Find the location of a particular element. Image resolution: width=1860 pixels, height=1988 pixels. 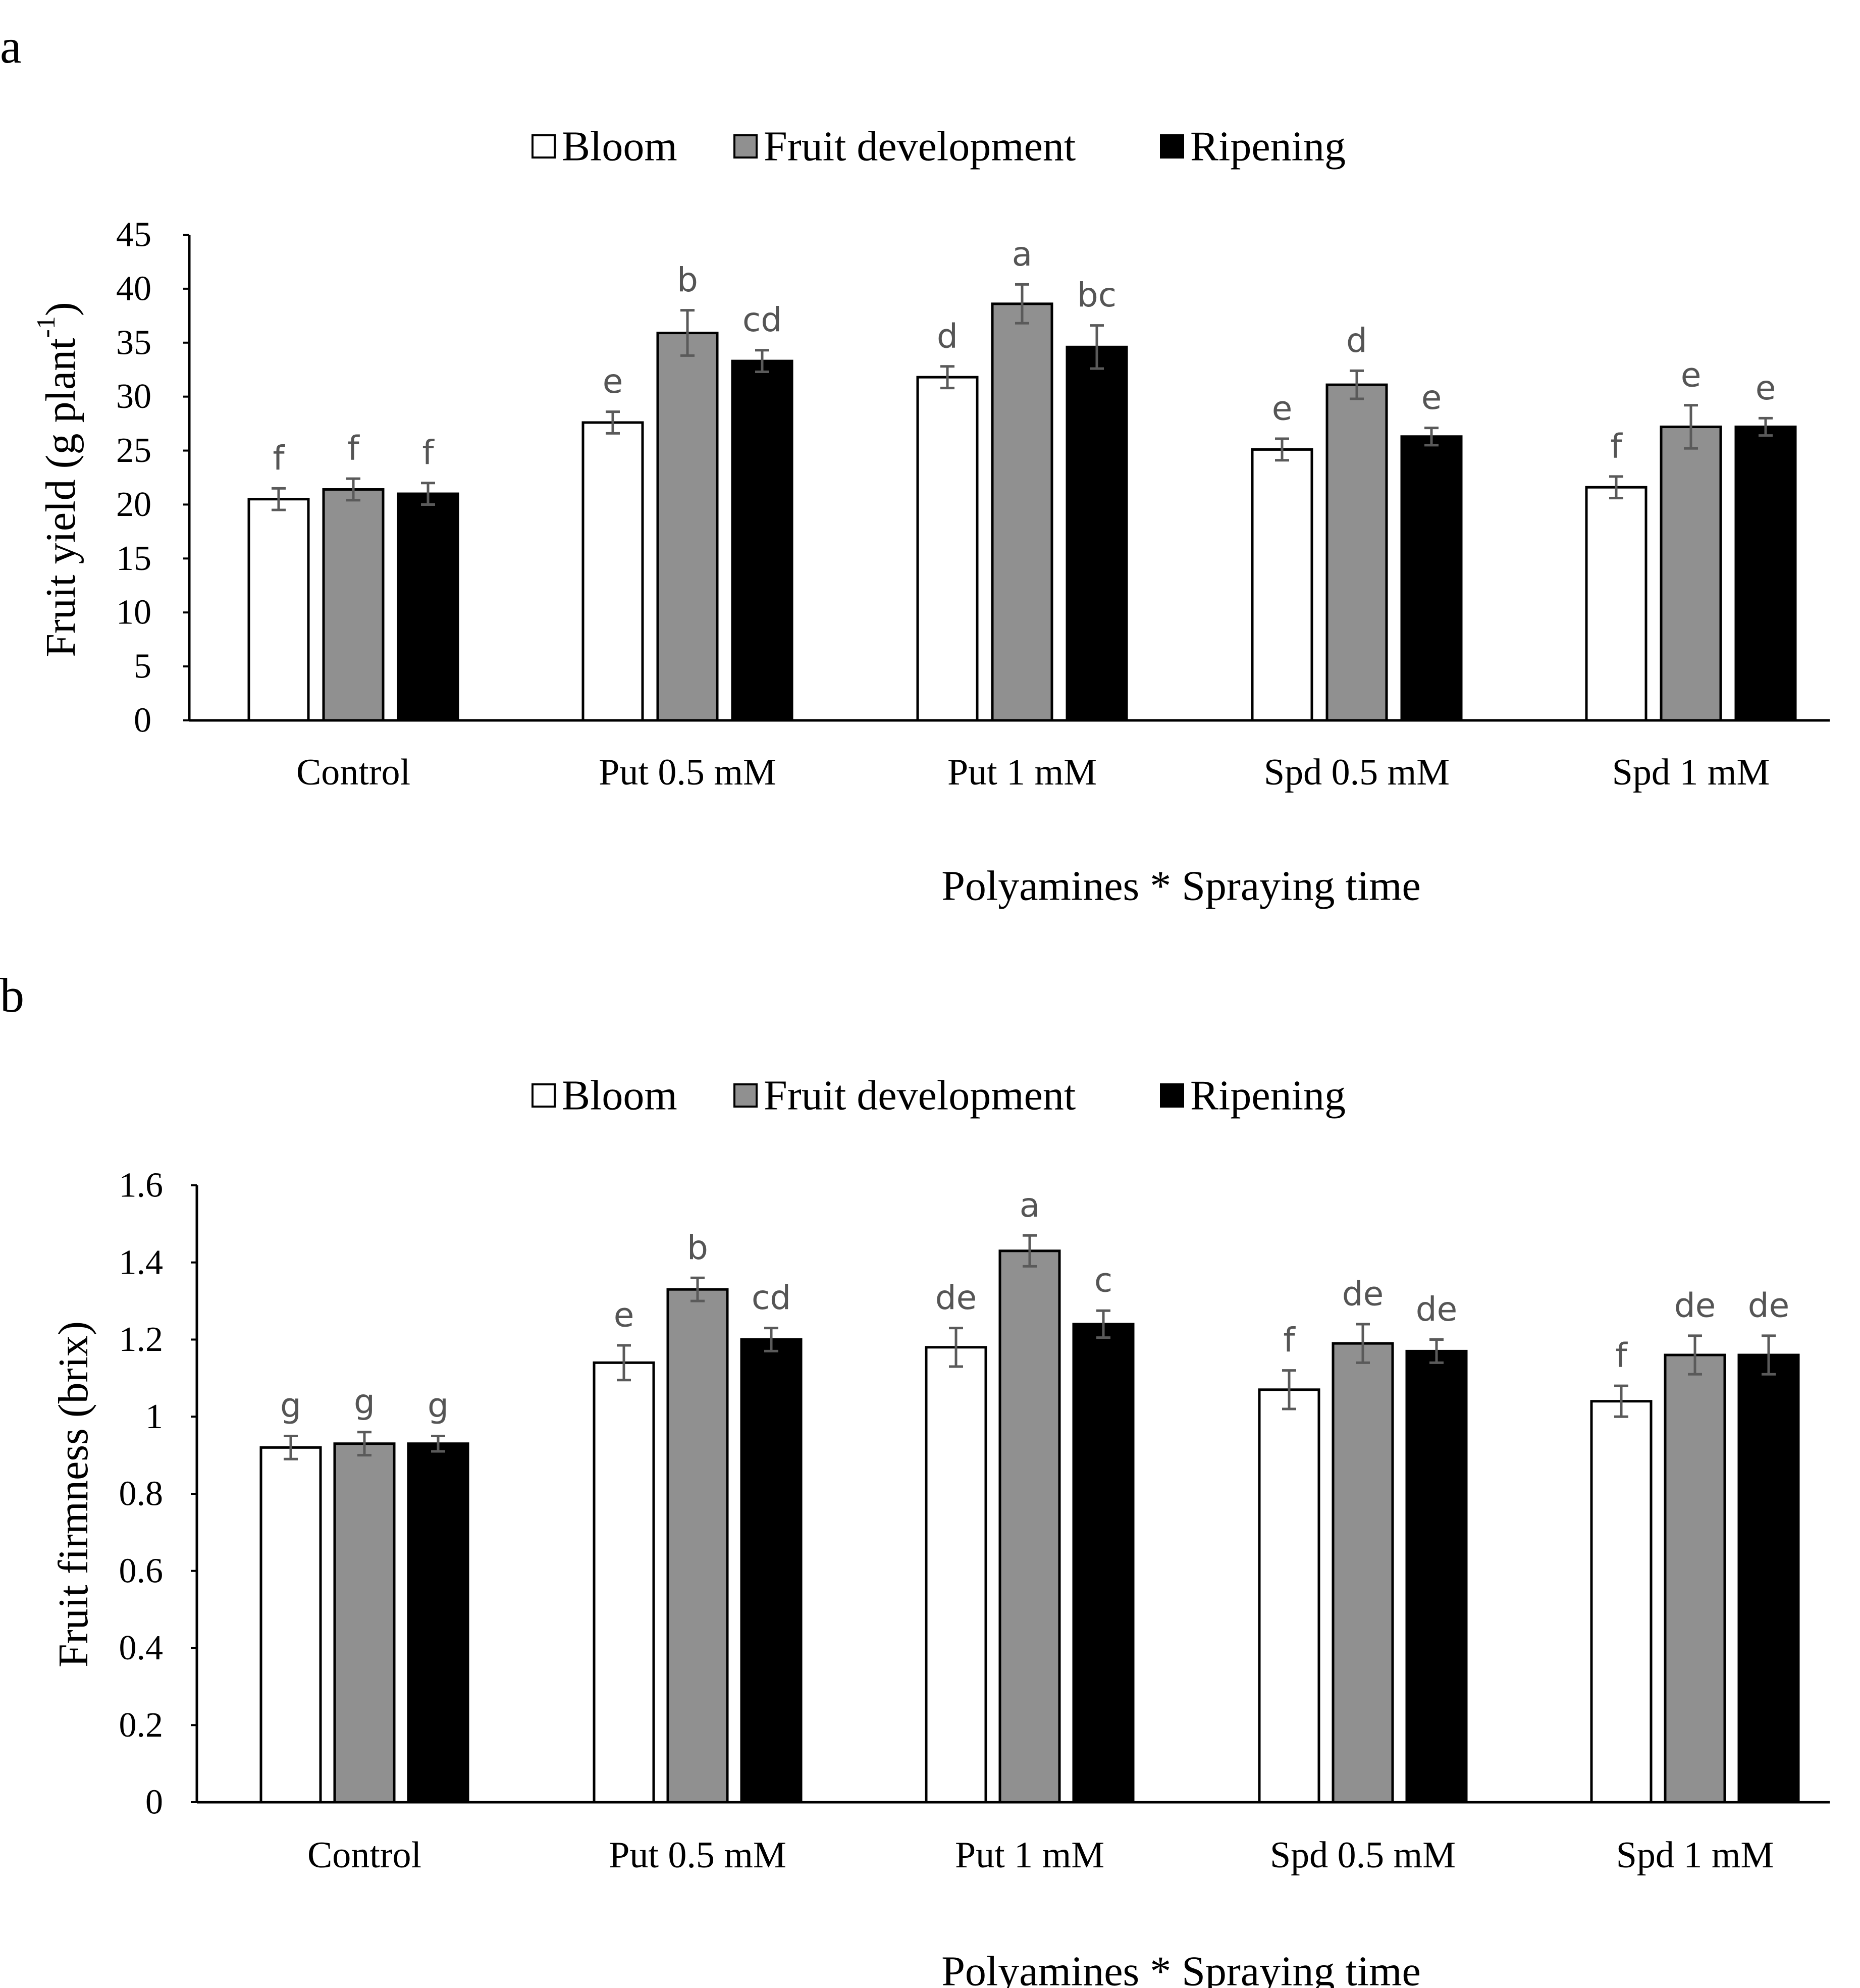

y-tick-label: 15 is located at coordinates (134, 558).